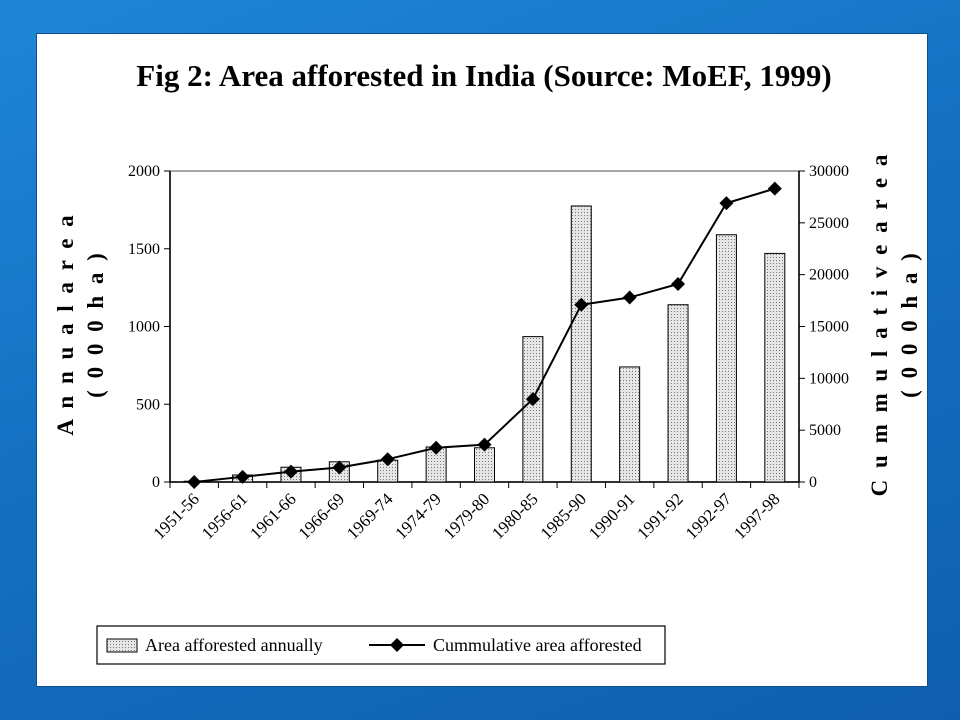 The height and width of the screenshot is (720, 960). I want to click on x-category-label: 1966-69, so click(322, 516).